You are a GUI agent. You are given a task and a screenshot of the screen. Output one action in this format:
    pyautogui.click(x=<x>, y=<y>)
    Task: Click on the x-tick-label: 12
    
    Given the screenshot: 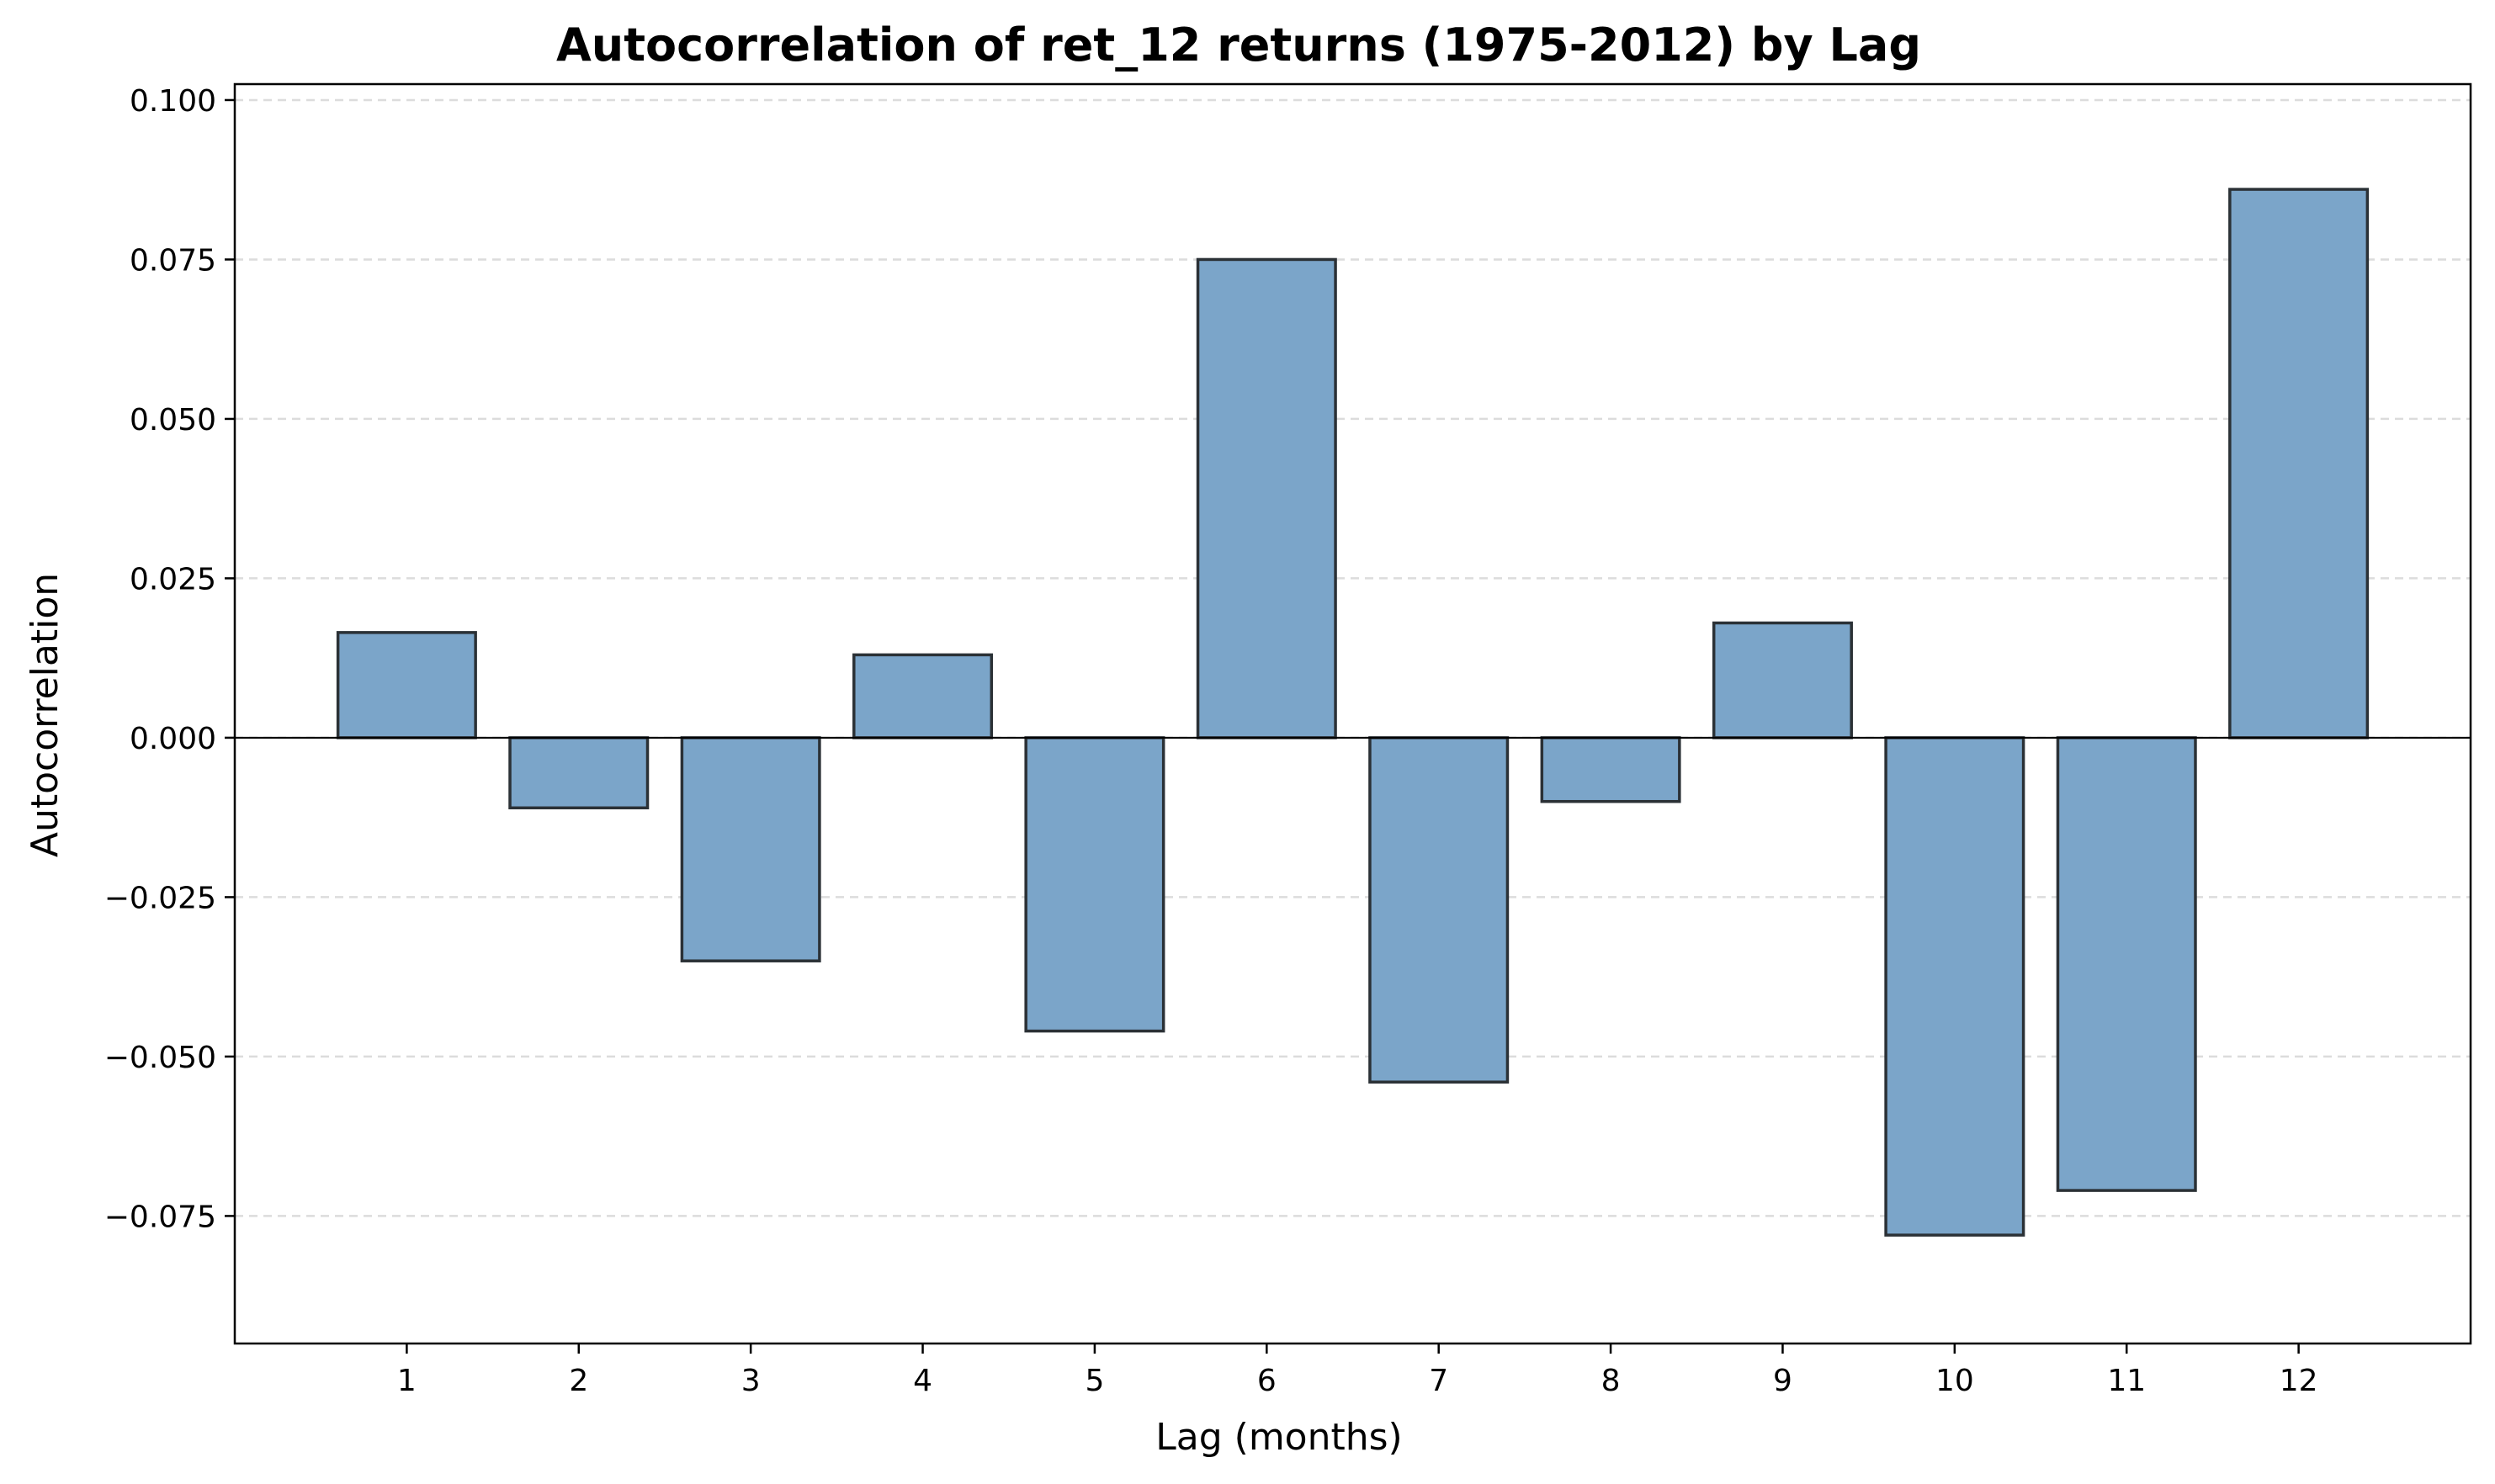 What is the action you would take?
    pyautogui.click(x=2299, y=1381)
    